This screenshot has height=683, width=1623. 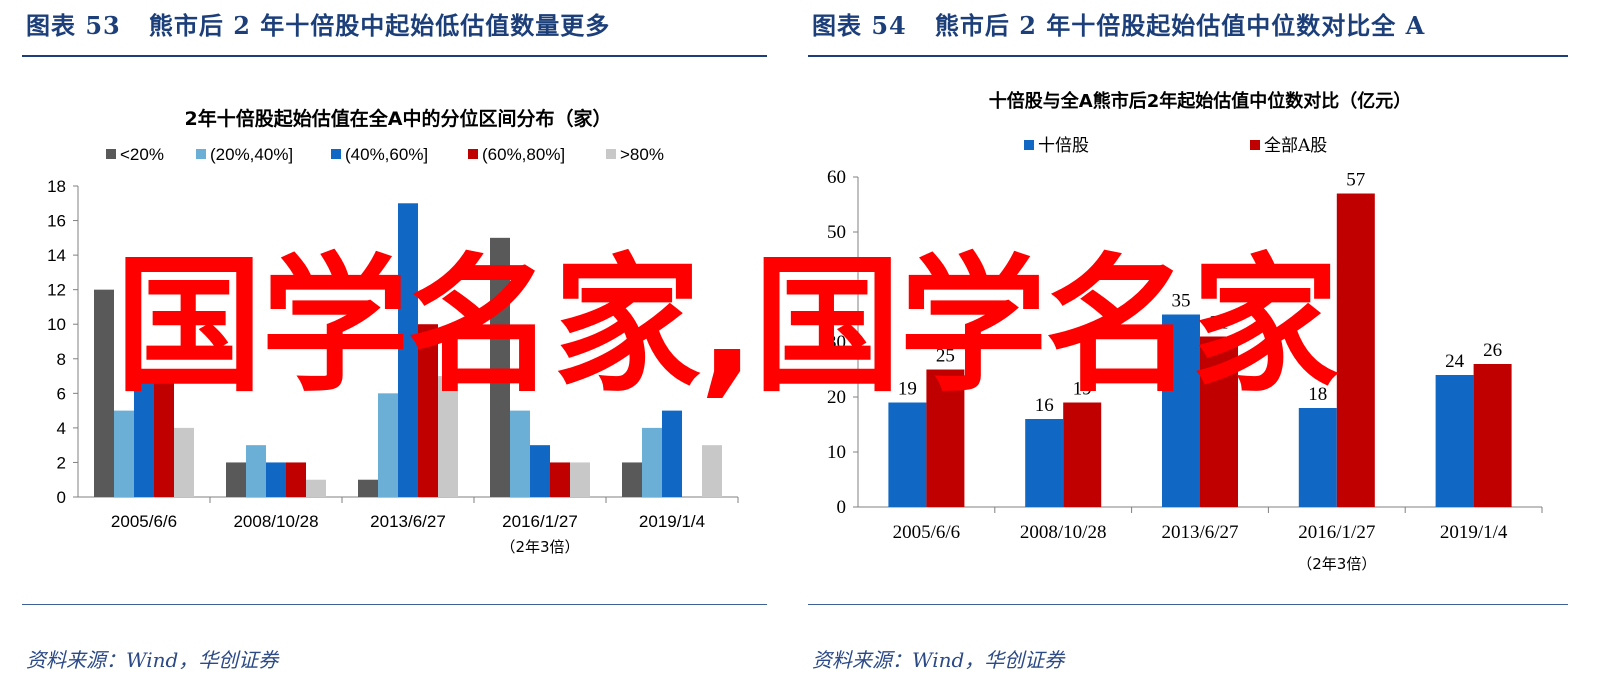 I want to click on chart54-data-label-1-0: 25, so click(x=945, y=356).